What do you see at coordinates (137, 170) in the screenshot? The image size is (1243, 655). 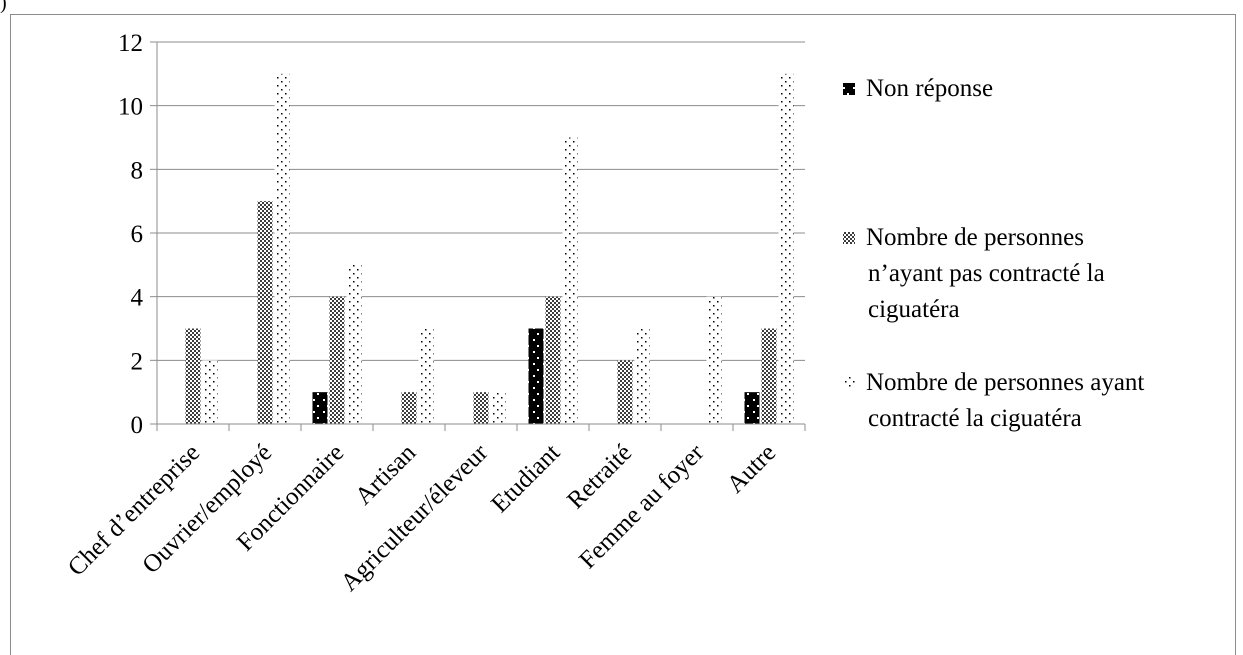 I see `y-tick-label: 8` at bounding box center [137, 170].